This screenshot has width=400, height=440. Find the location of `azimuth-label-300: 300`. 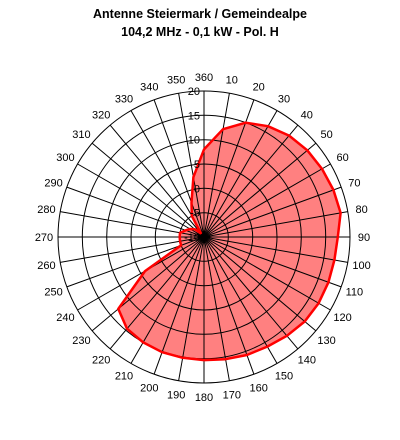

azimuth-label-300: 300 is located at coordinates (65, 158).